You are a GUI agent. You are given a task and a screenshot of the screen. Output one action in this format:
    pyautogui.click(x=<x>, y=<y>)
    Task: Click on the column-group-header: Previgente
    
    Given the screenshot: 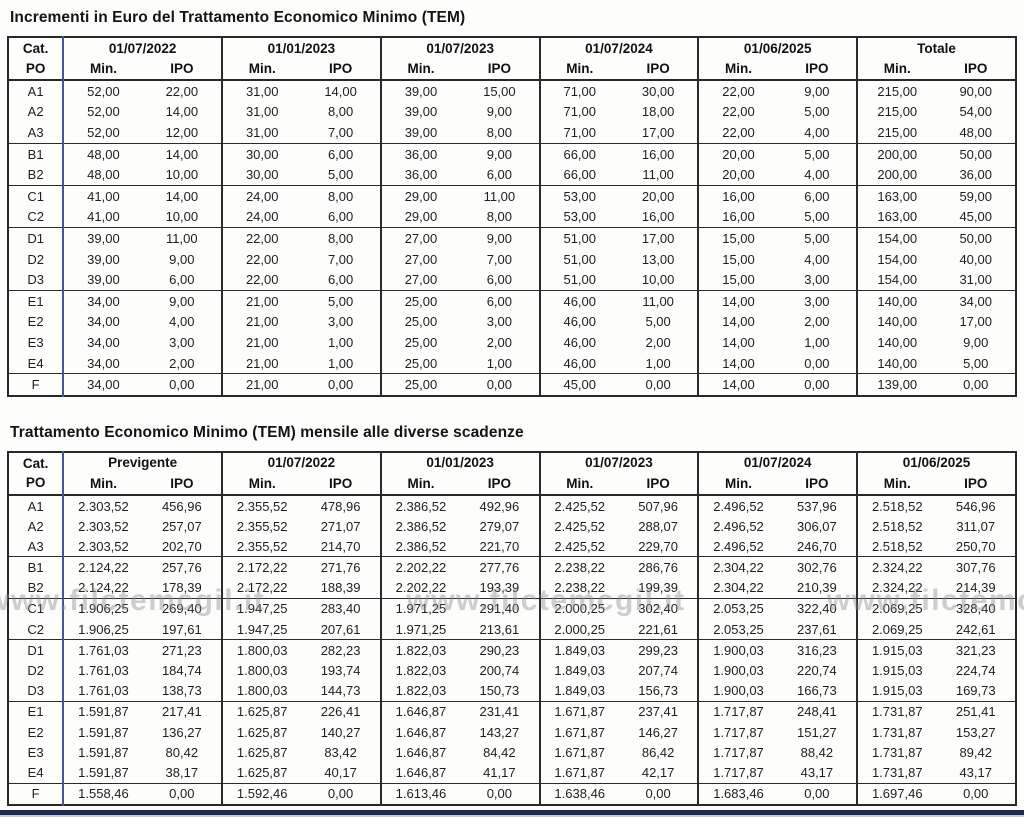 What is the action you would take?
    pyautogui.click(x=143, y=463)
    